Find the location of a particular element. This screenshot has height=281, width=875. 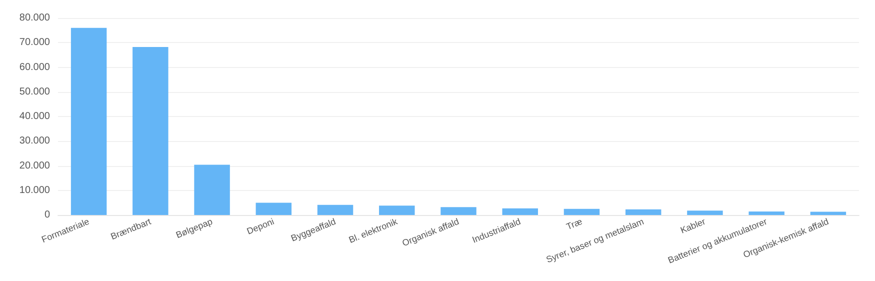

y-tick-label: 60.000 is located at coordinates (34, 67).